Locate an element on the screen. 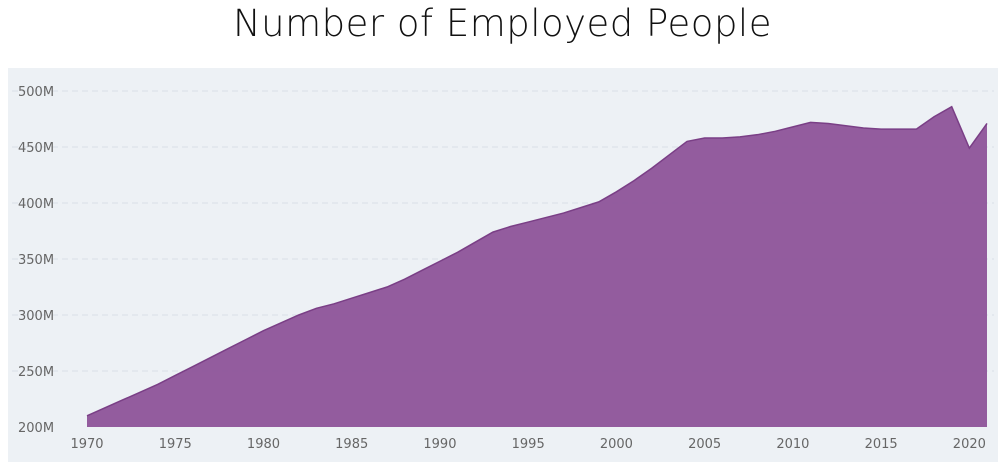 This screenshot has width=1005, height=465. x-tick-label-1970: 1970 is located at coordinates (86, 444).